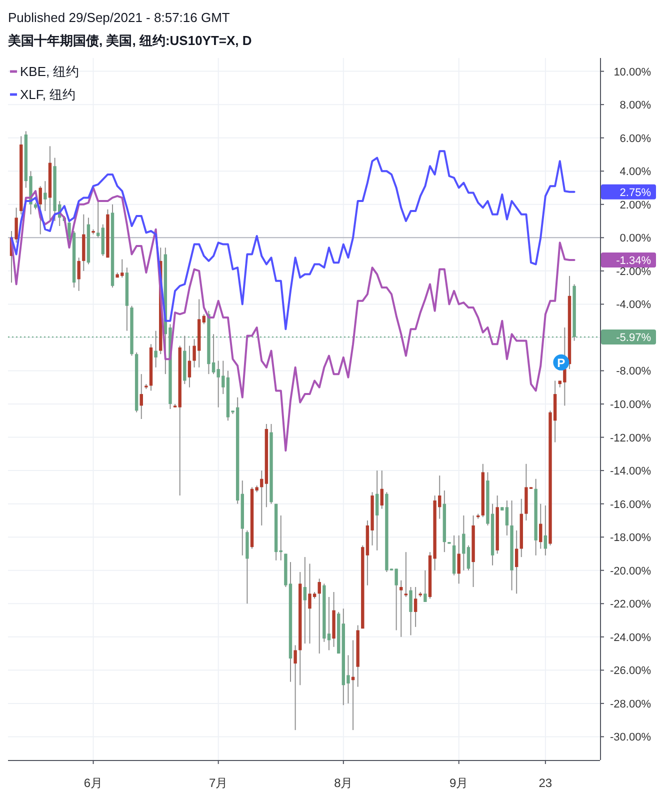 The height and width of the screenshot is (801, 663). I want to click on legend-item: XLF, 纽约, so click(43, 94).